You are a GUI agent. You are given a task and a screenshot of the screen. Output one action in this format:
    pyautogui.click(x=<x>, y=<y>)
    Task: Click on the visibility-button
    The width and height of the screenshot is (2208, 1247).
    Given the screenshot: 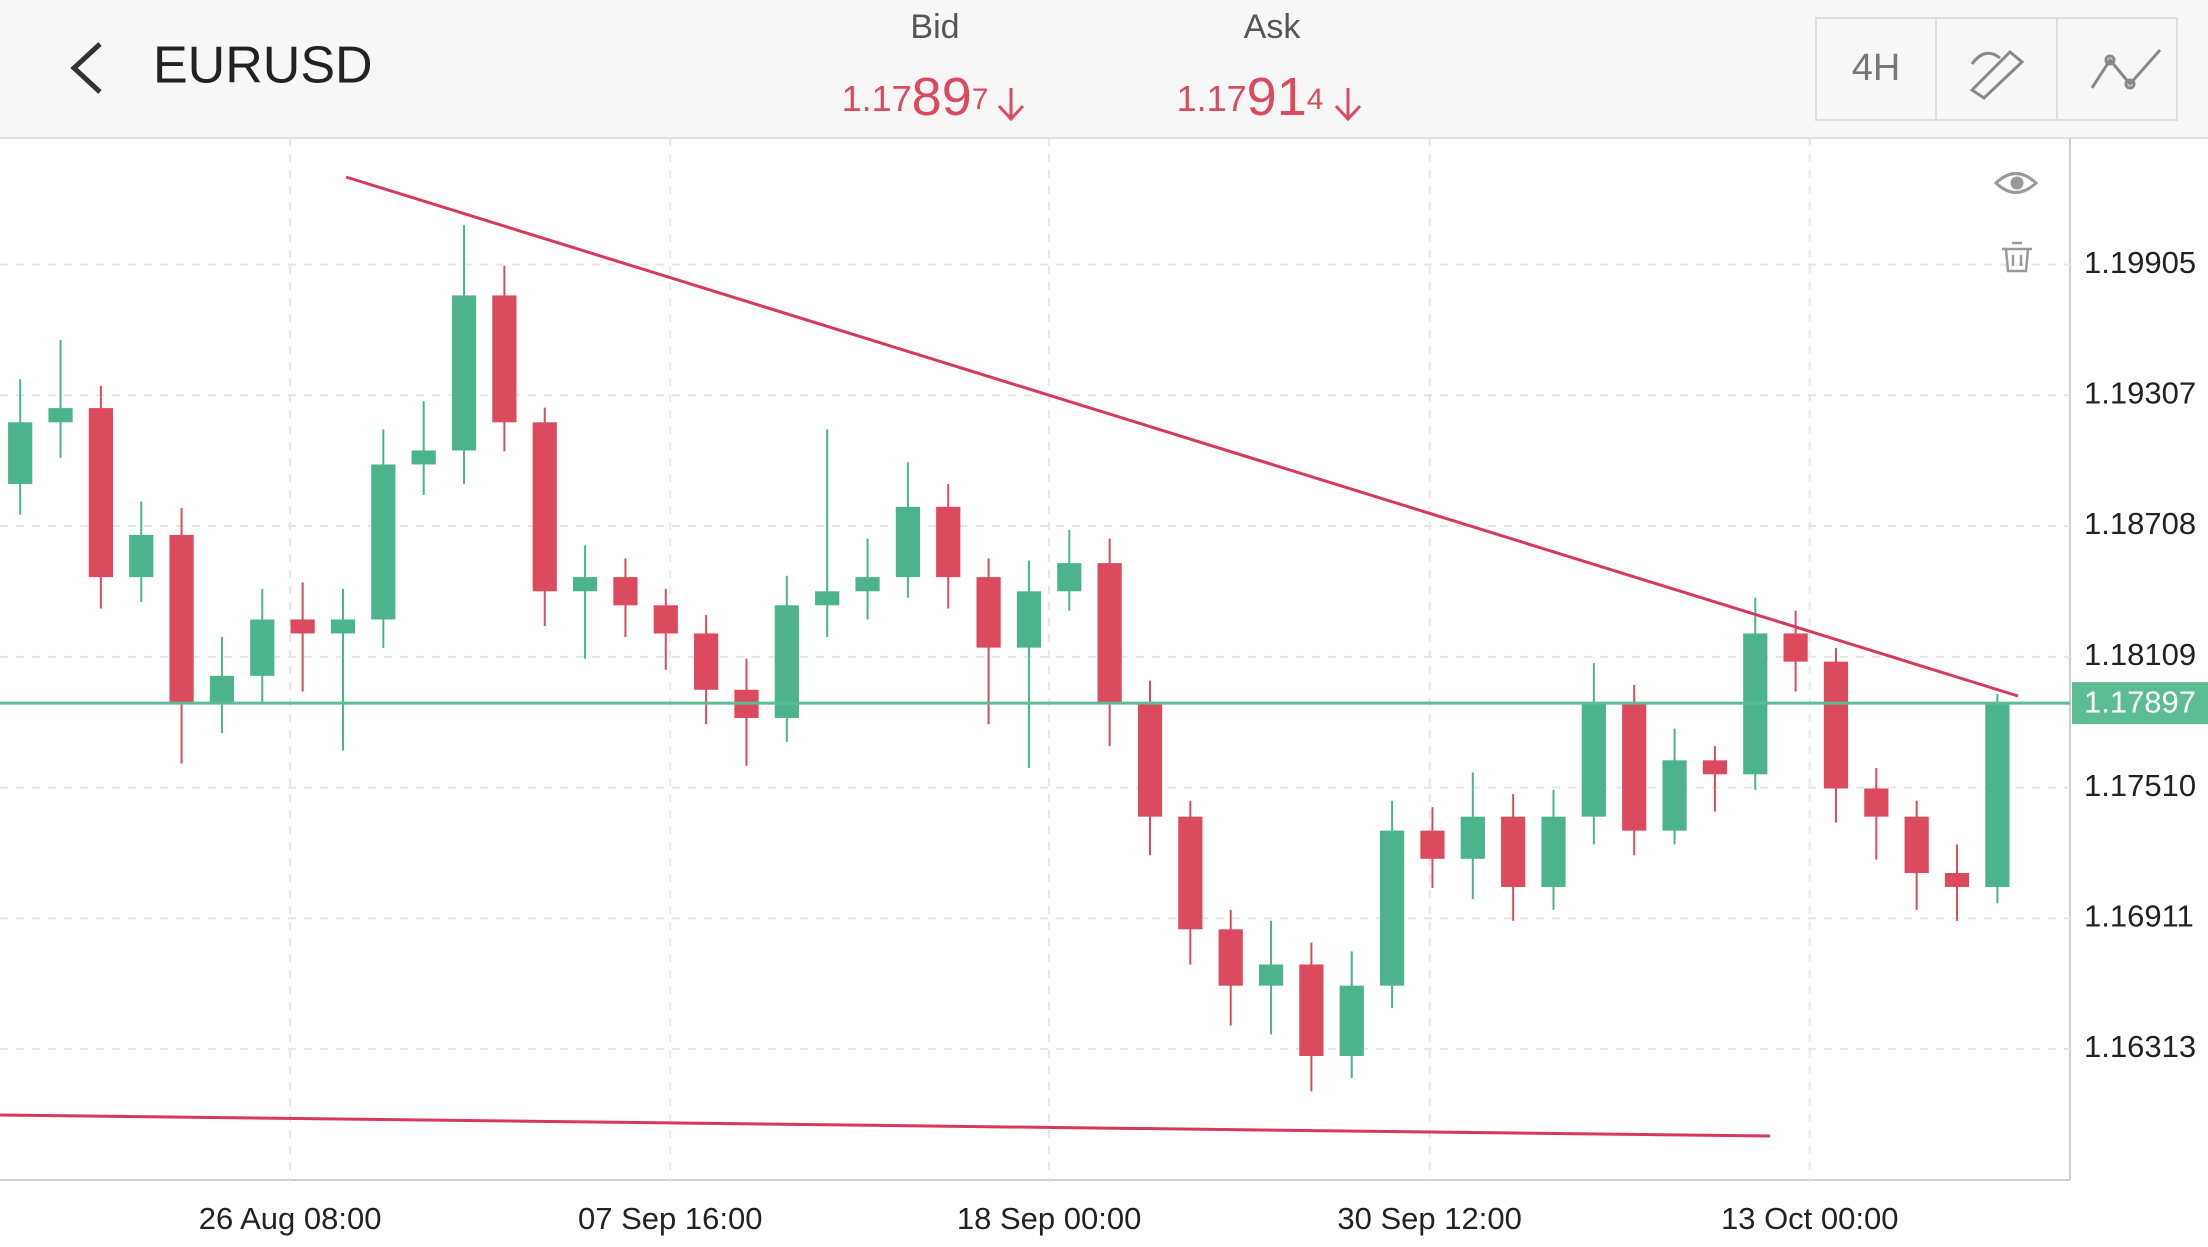 What is the action you would take?
    pyautogui.click(x=2016, y=183)
    